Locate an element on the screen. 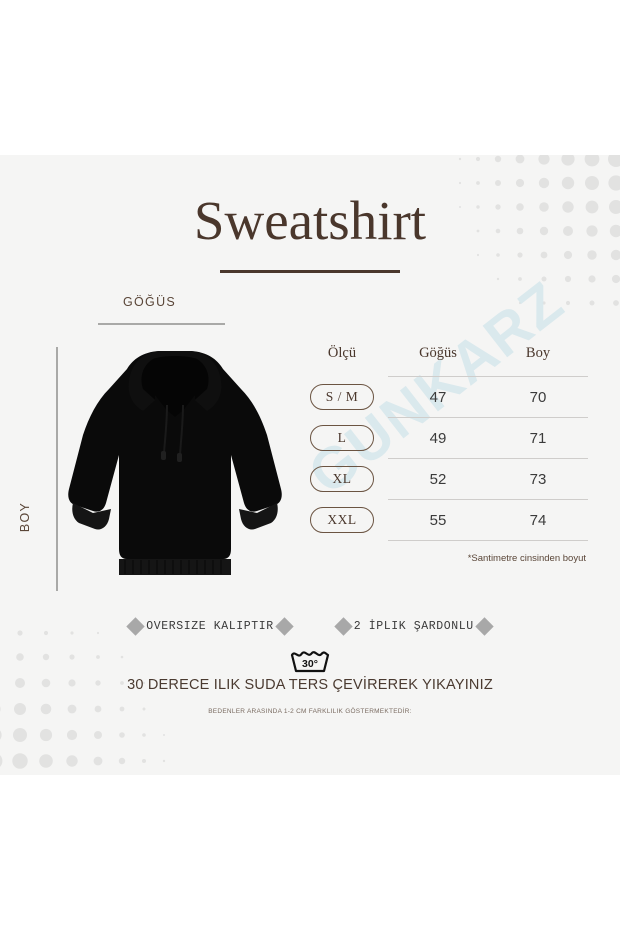 Image resolution: width=620 pixels, height=930 pixels. hoodie-image is located at coordinates (174, 468).